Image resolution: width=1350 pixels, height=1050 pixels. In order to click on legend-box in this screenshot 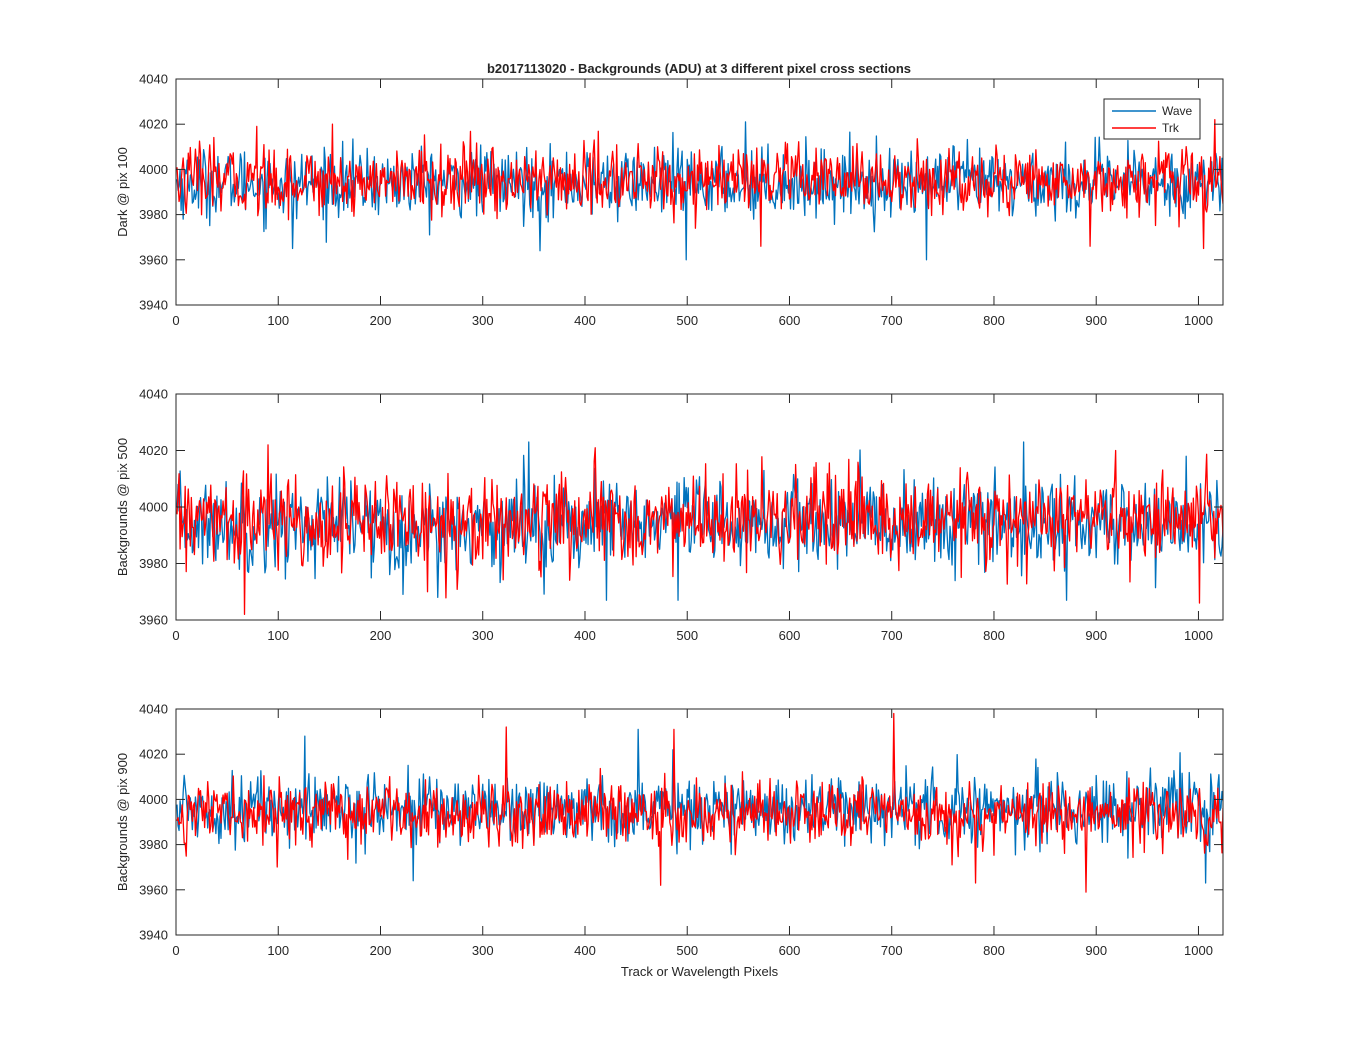, I will do `click(1152, 119)`.